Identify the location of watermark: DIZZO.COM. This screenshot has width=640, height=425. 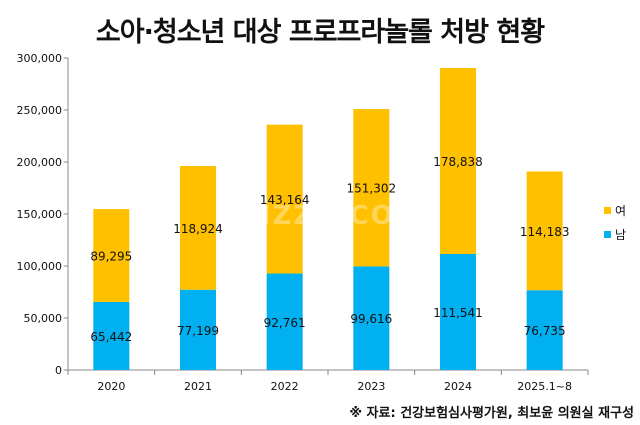
(329, 216).